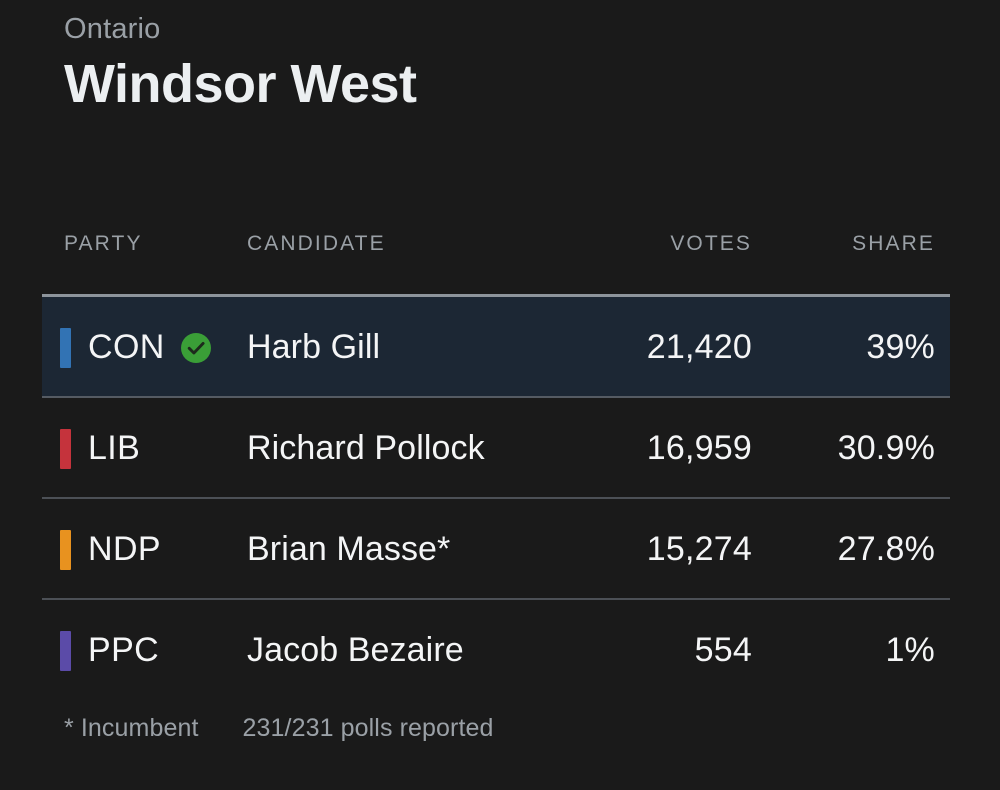 Image resolution: width=1000 pixels, height=790 pixels. I want to click on page-title: Windsor West, so click(240, 83).